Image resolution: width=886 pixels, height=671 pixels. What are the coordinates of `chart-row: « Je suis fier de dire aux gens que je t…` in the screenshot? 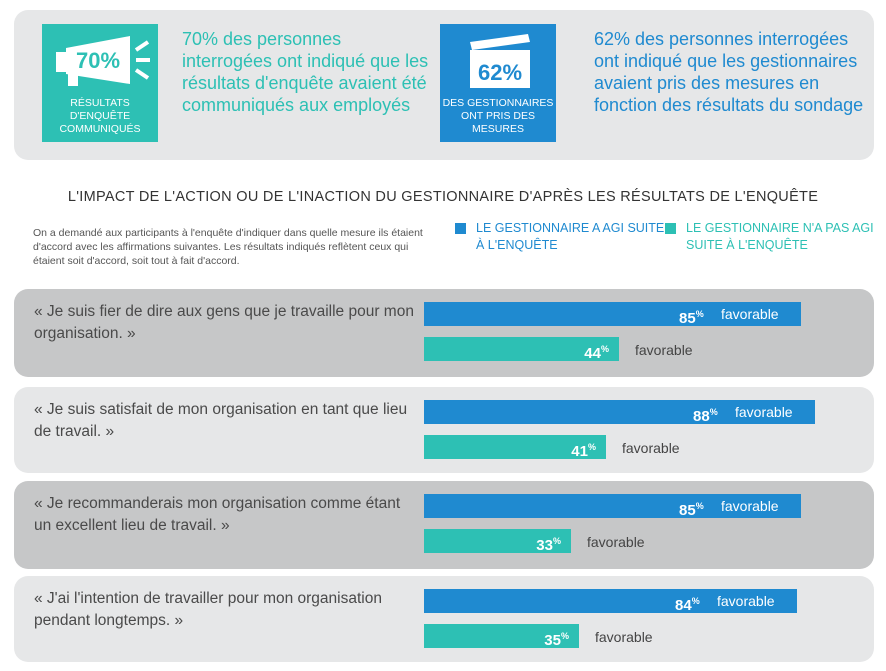 It's located at (444, 333).